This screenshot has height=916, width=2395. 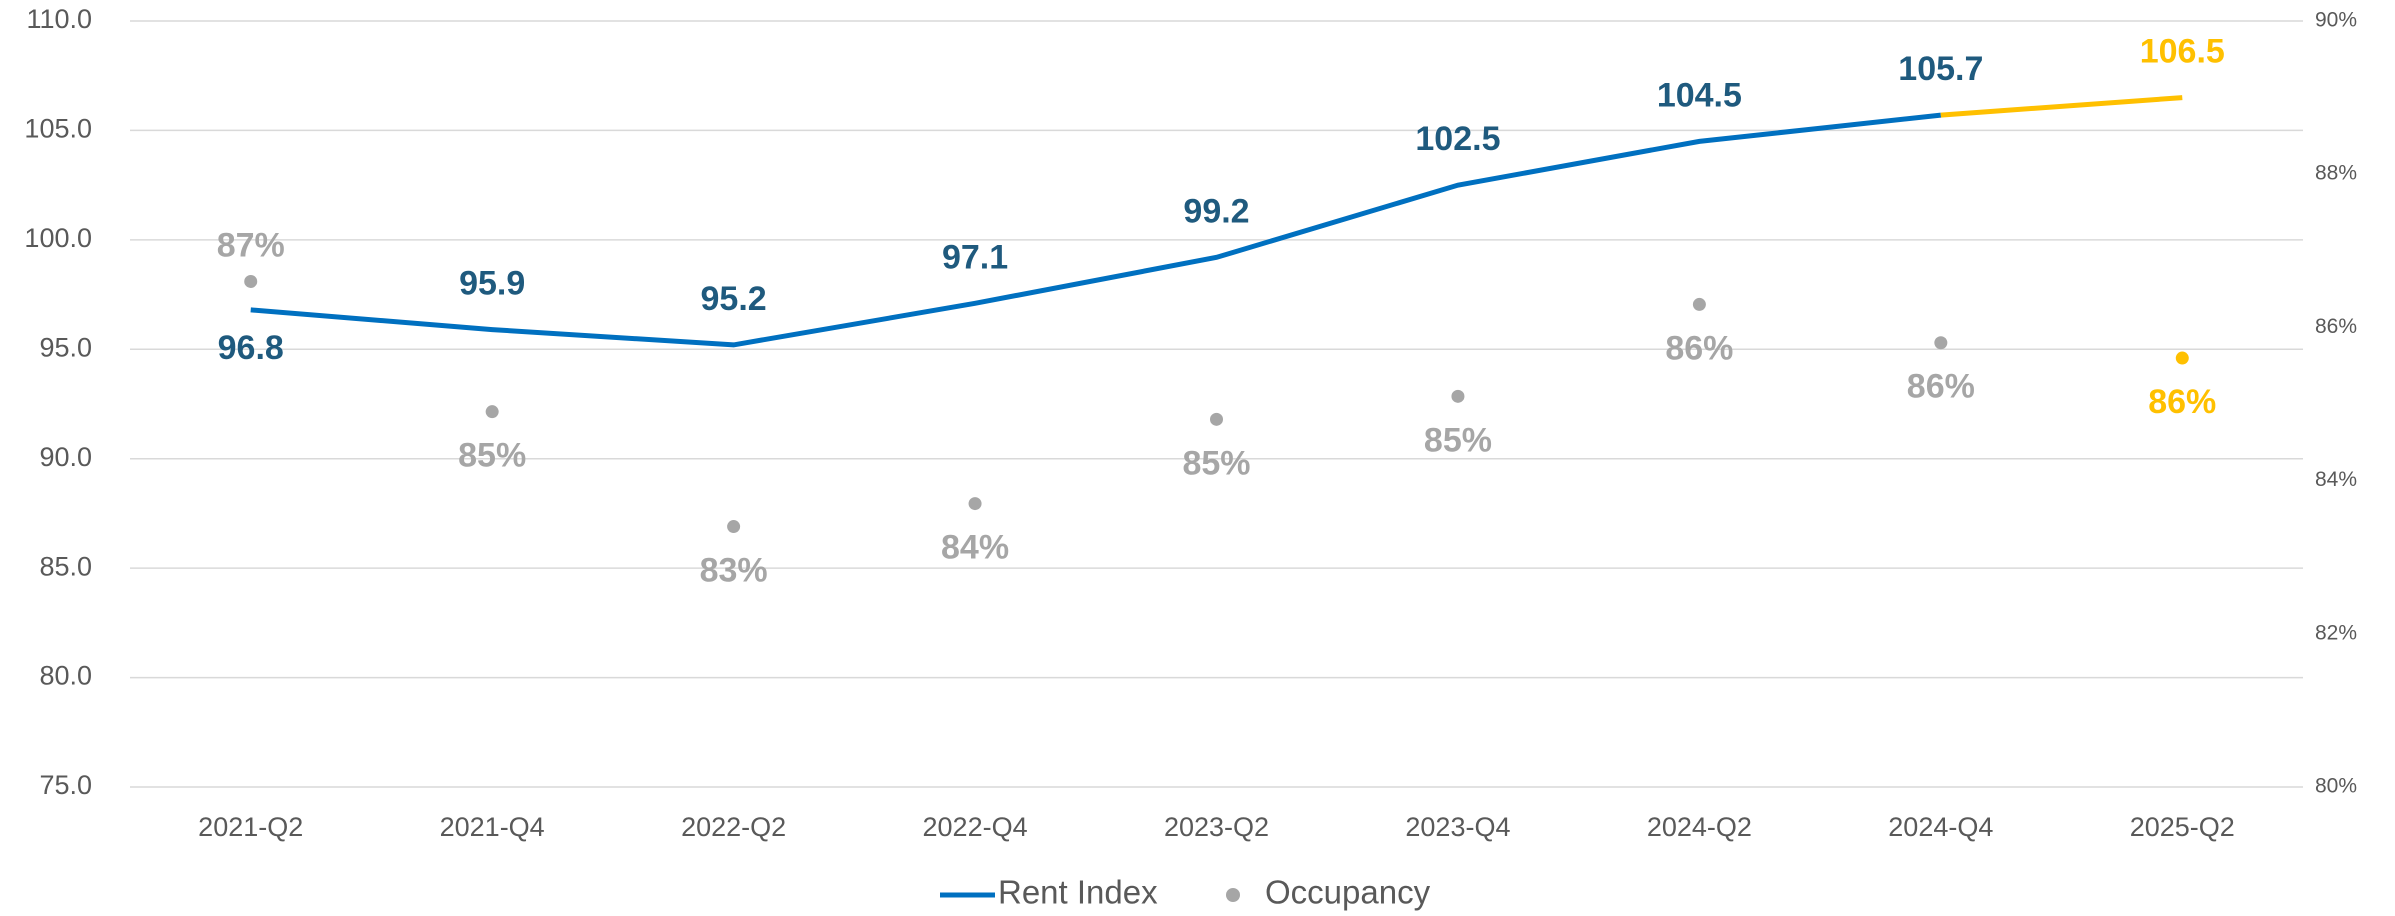 What do you see at coordinates (1940, 827) in the screenshot?
I see `x-tick-label: 2024-Q4` at bounding box center [1940, 827].